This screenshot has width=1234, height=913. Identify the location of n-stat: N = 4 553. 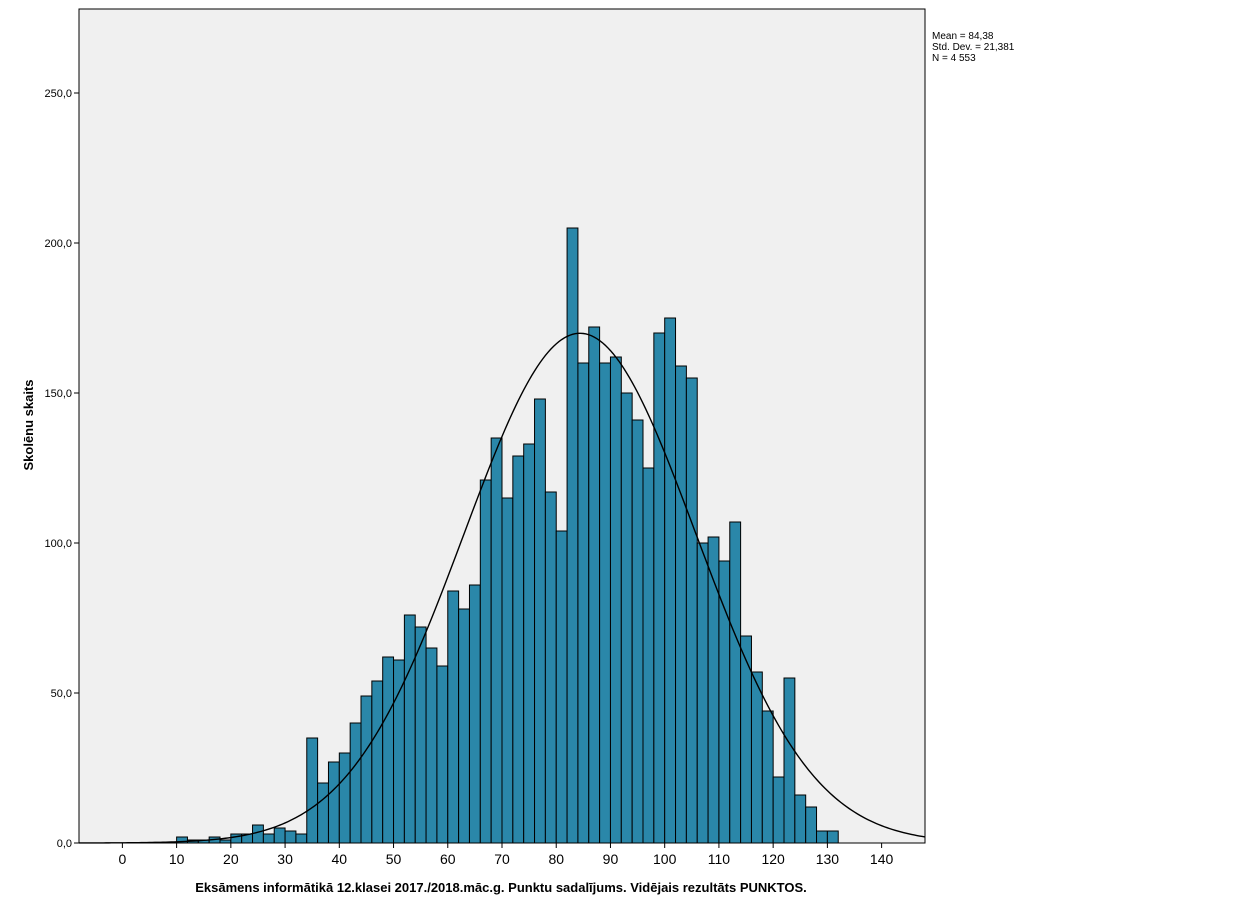
(954, 58).